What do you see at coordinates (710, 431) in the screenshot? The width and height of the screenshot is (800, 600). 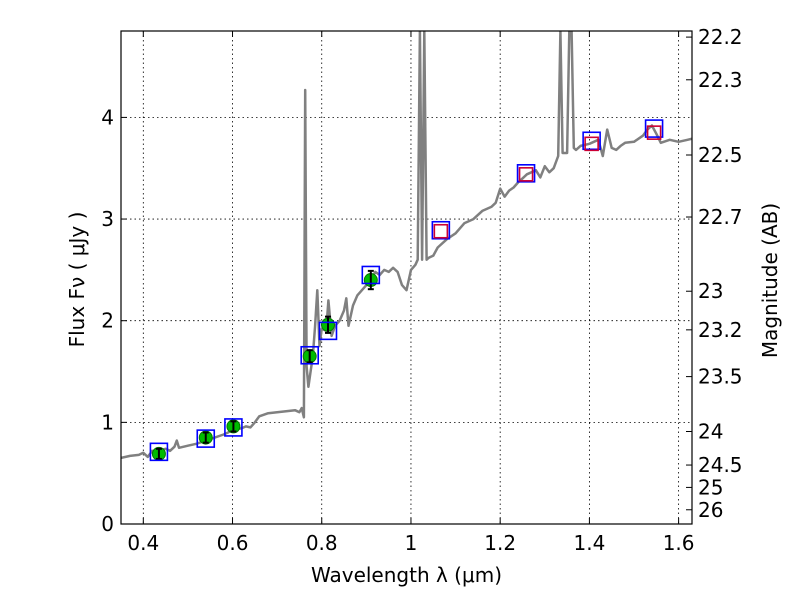 I see `right-tick-label: 24` at bounding box center [710, 431].